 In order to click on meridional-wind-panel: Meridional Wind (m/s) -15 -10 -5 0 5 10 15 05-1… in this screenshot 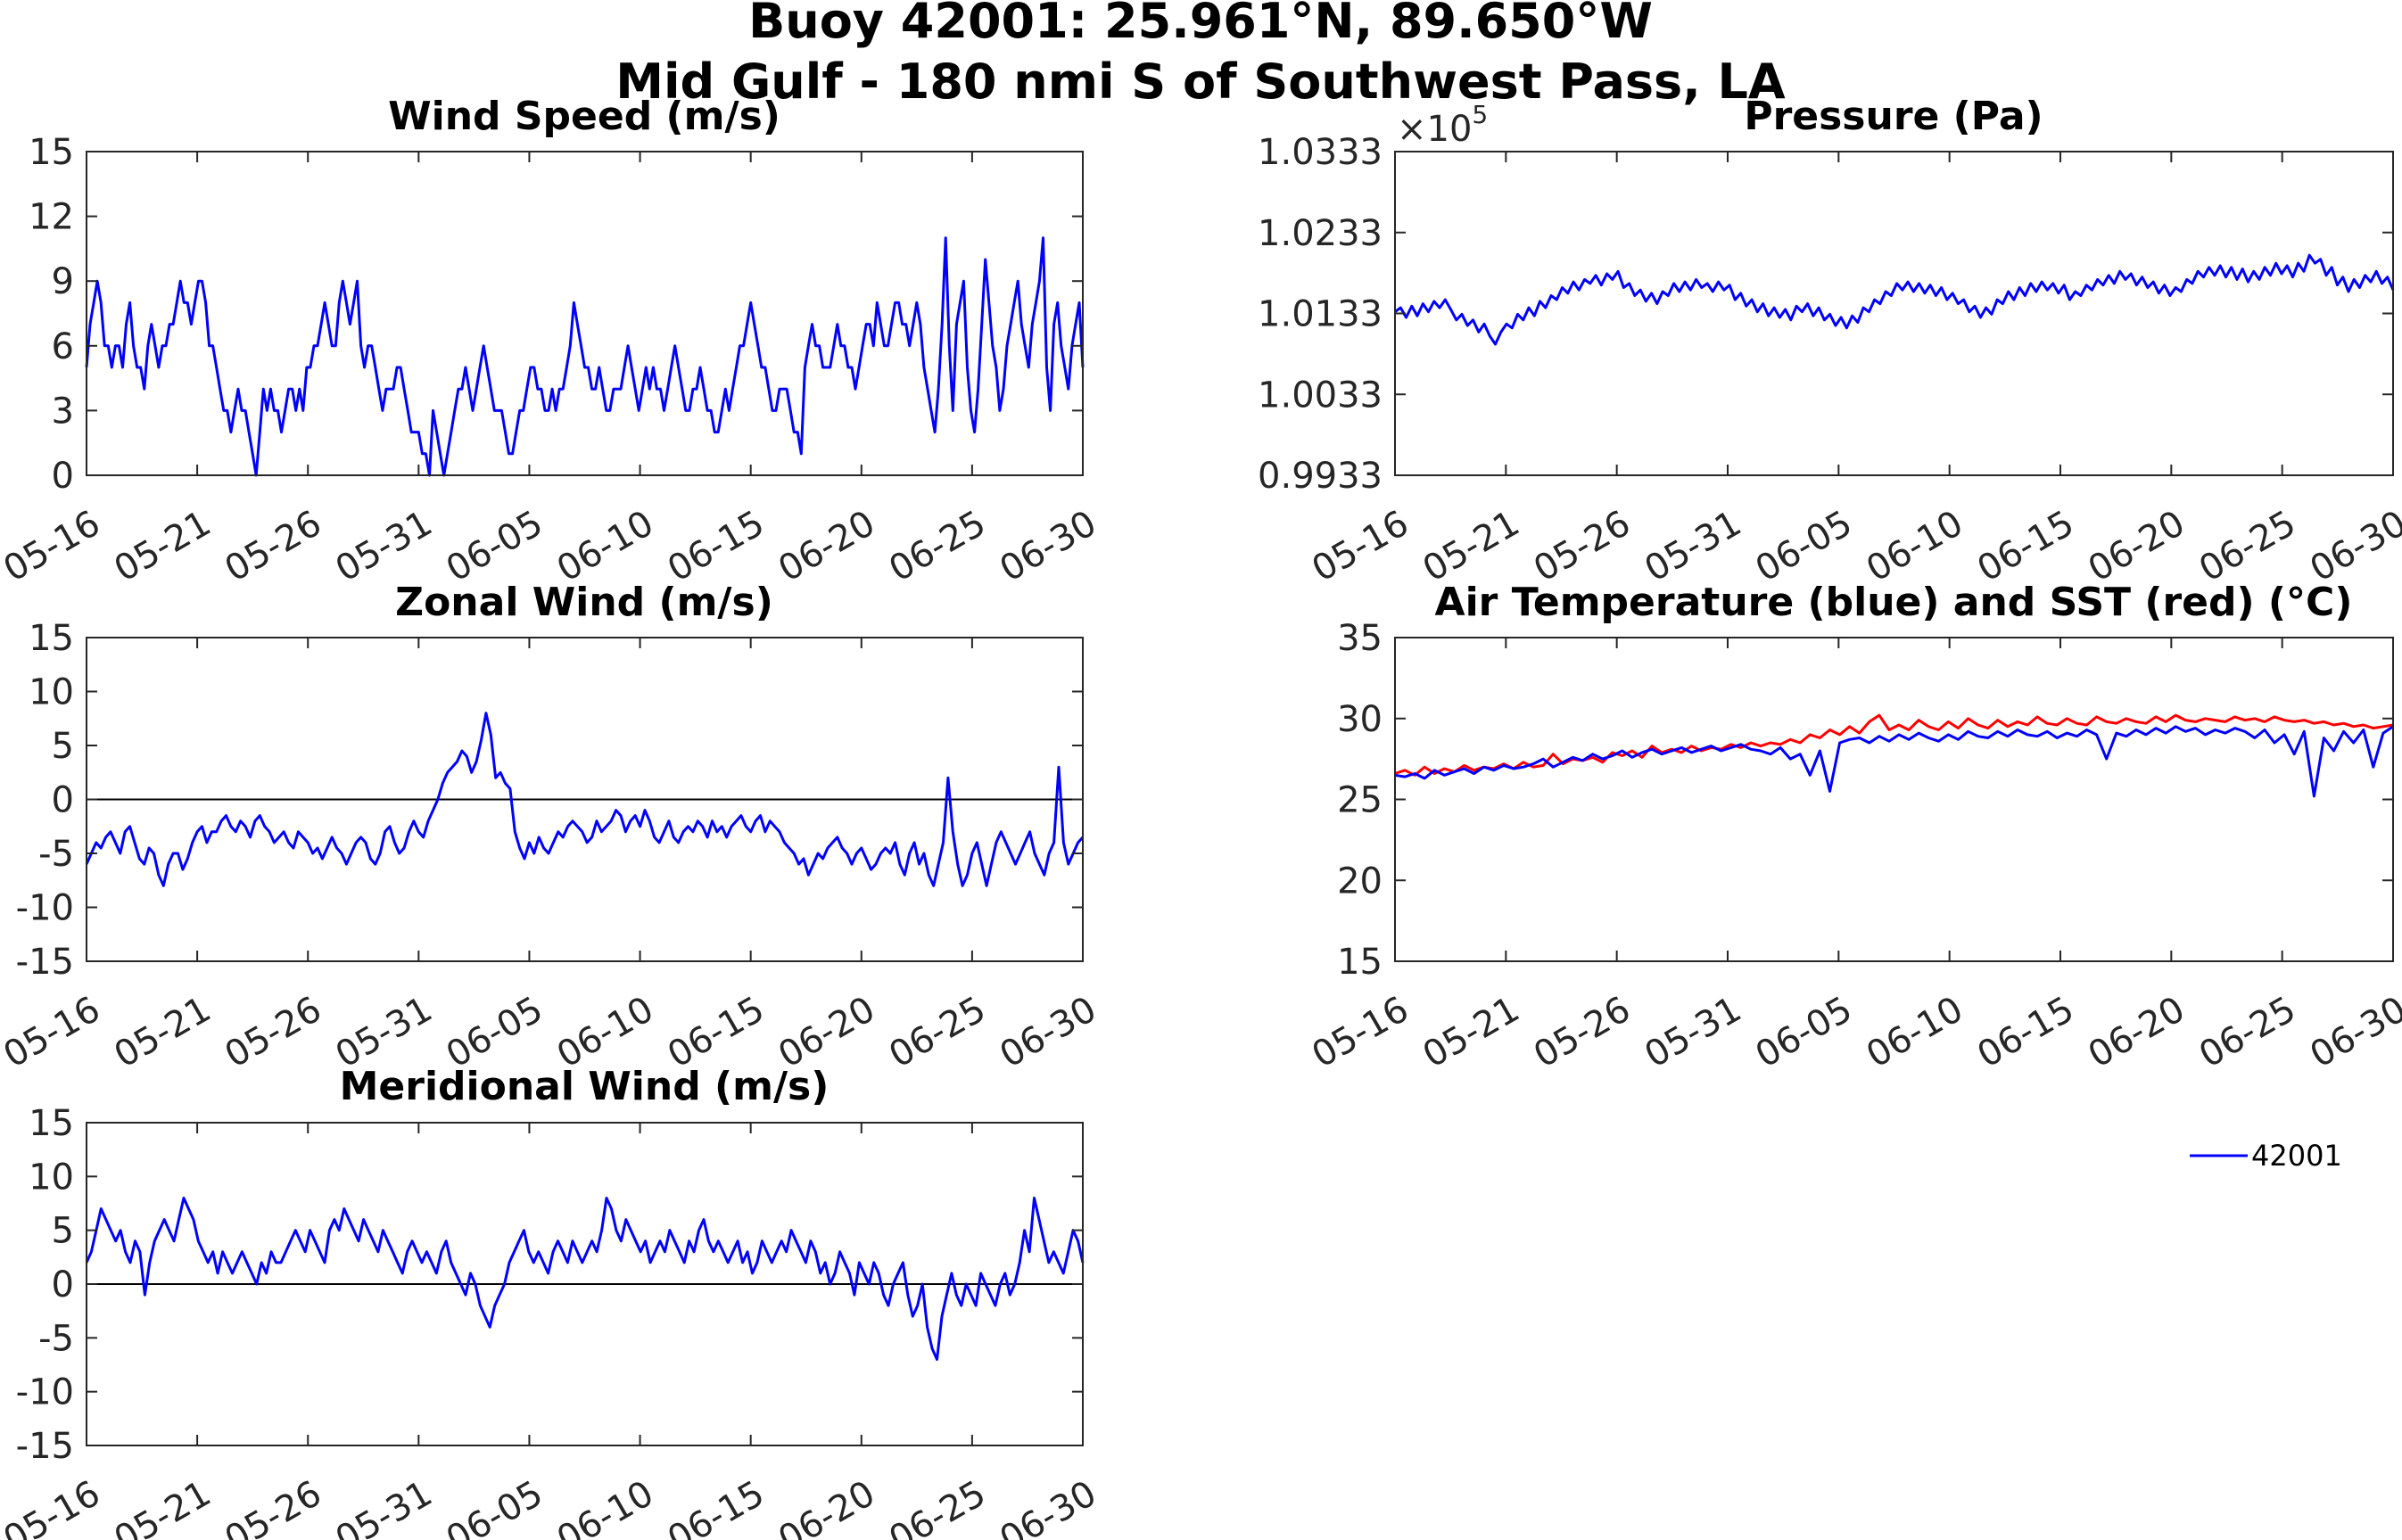, I will do `click(551, 1302)`.